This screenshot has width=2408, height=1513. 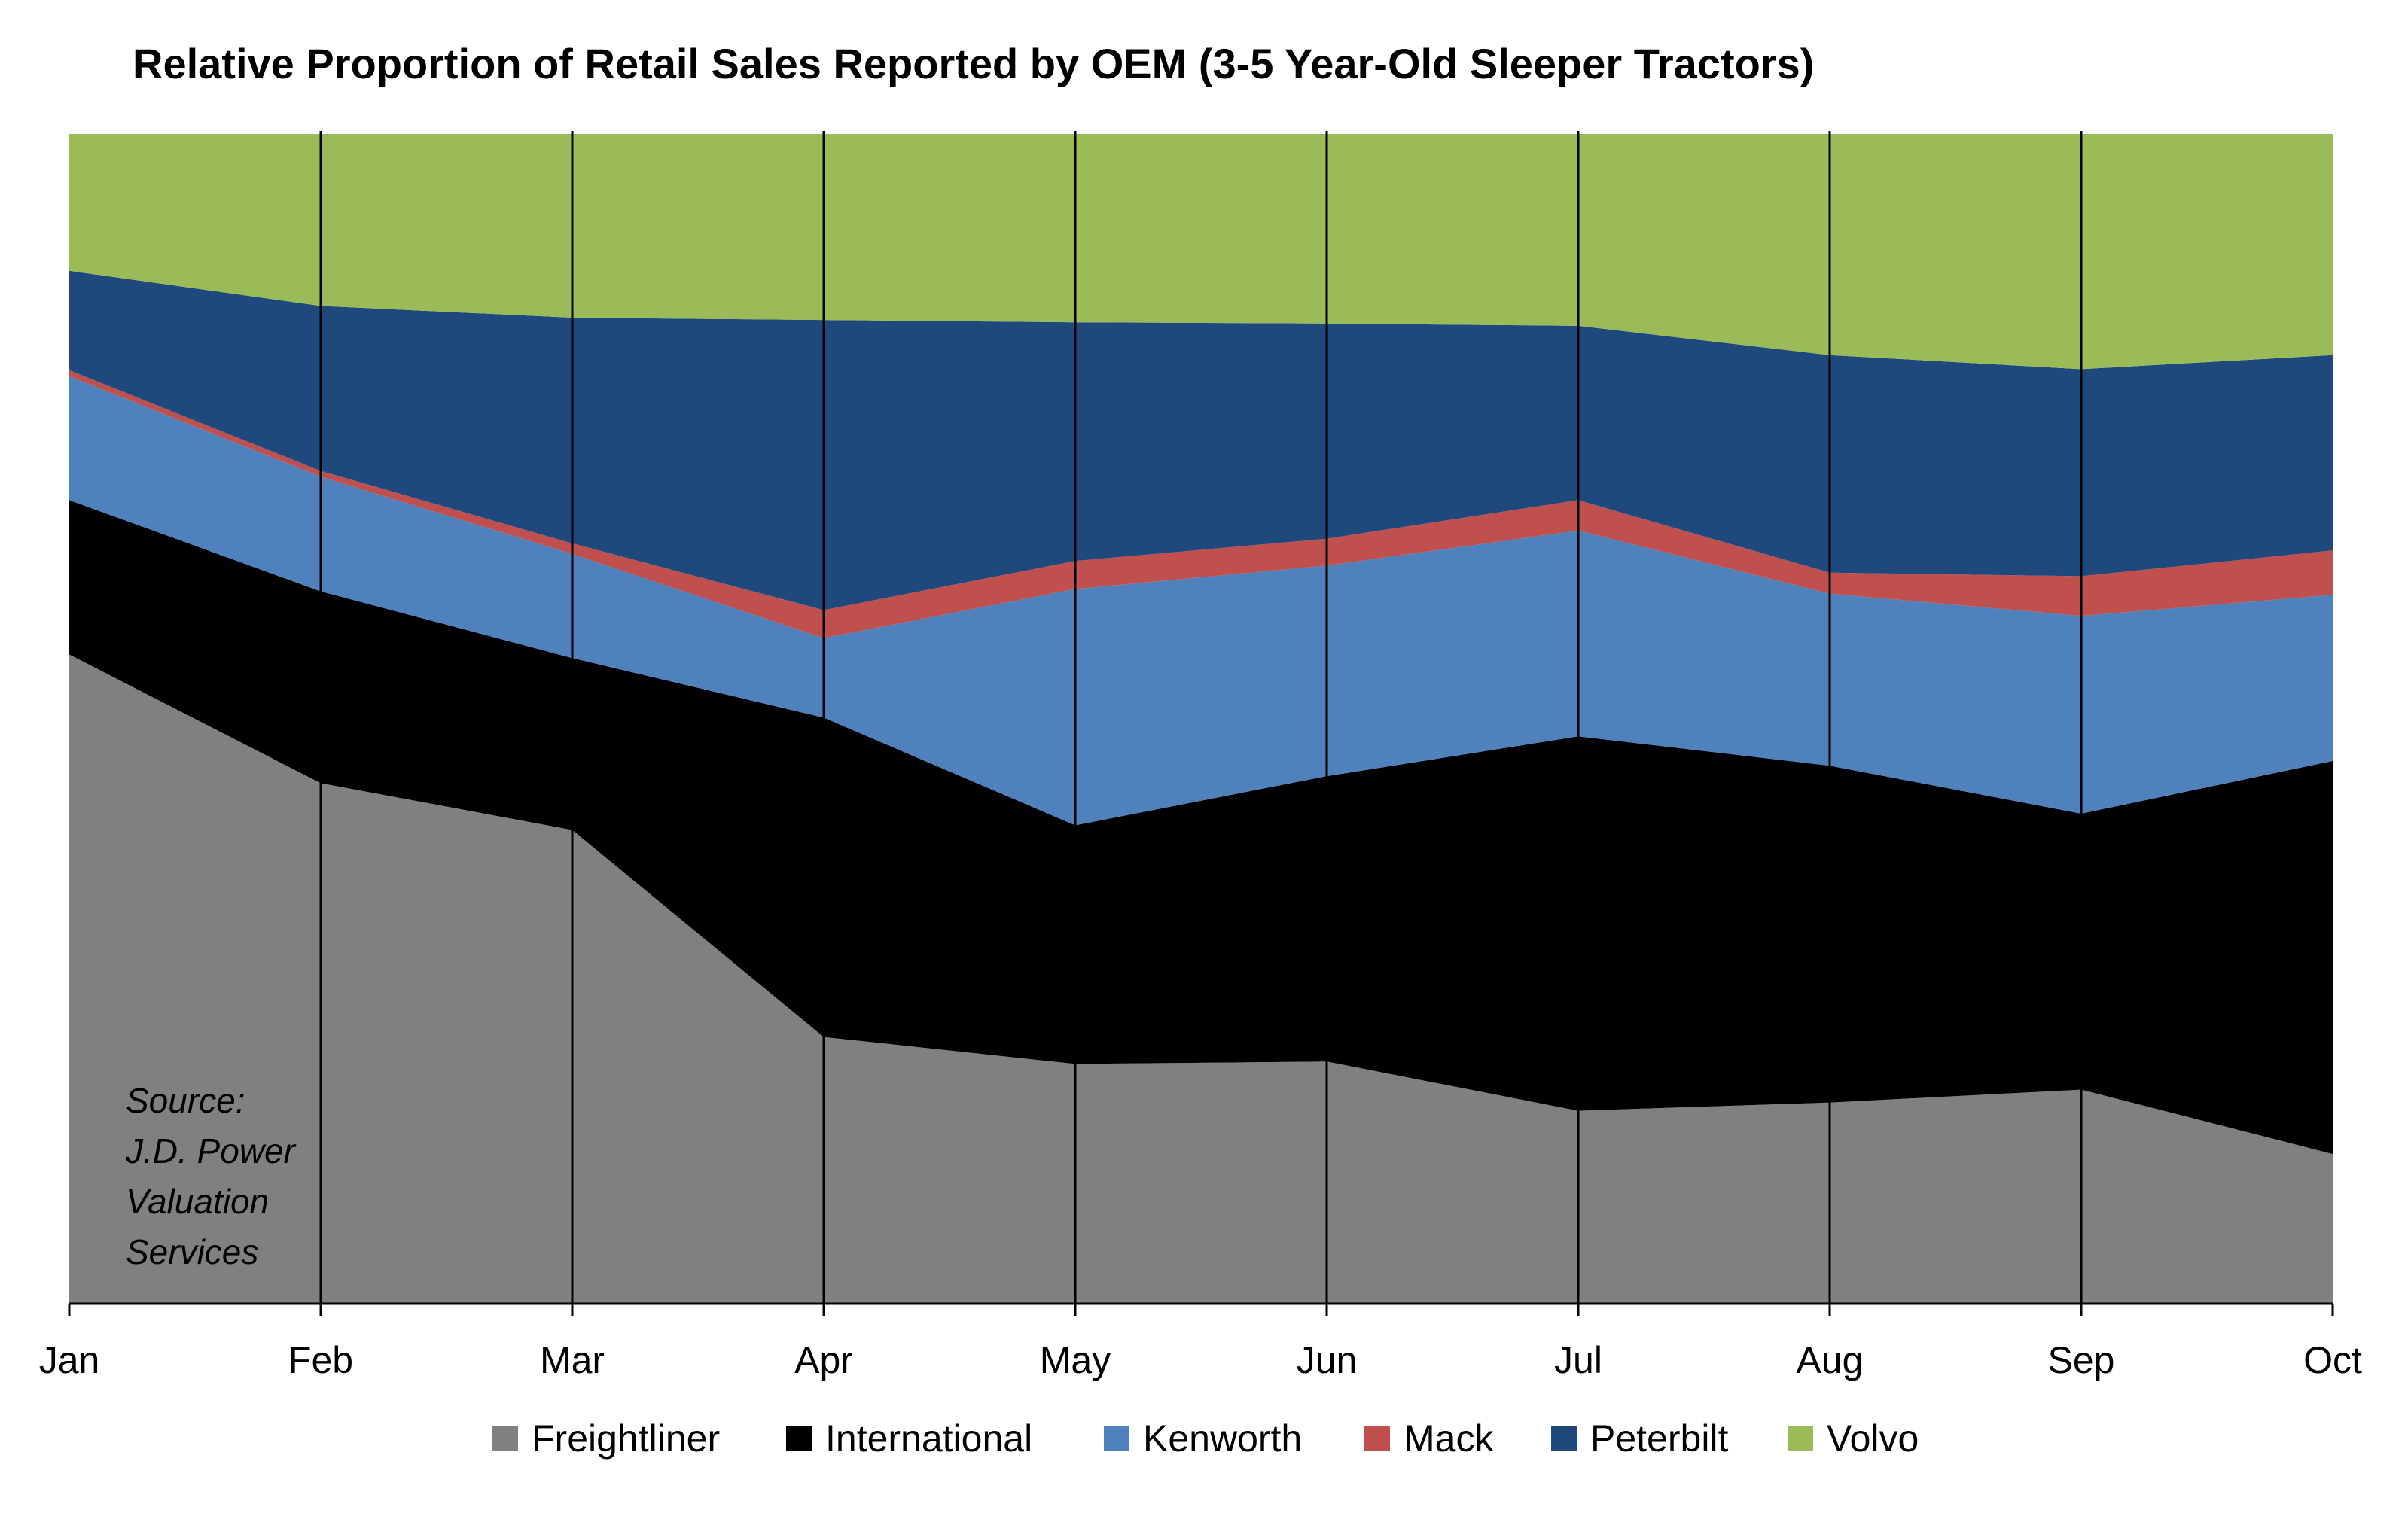 What do you see at coordinates (823, 1360) in the screenshot?
I see `x-tick-label-apr: Apr` at bounding box center [823, 1360].